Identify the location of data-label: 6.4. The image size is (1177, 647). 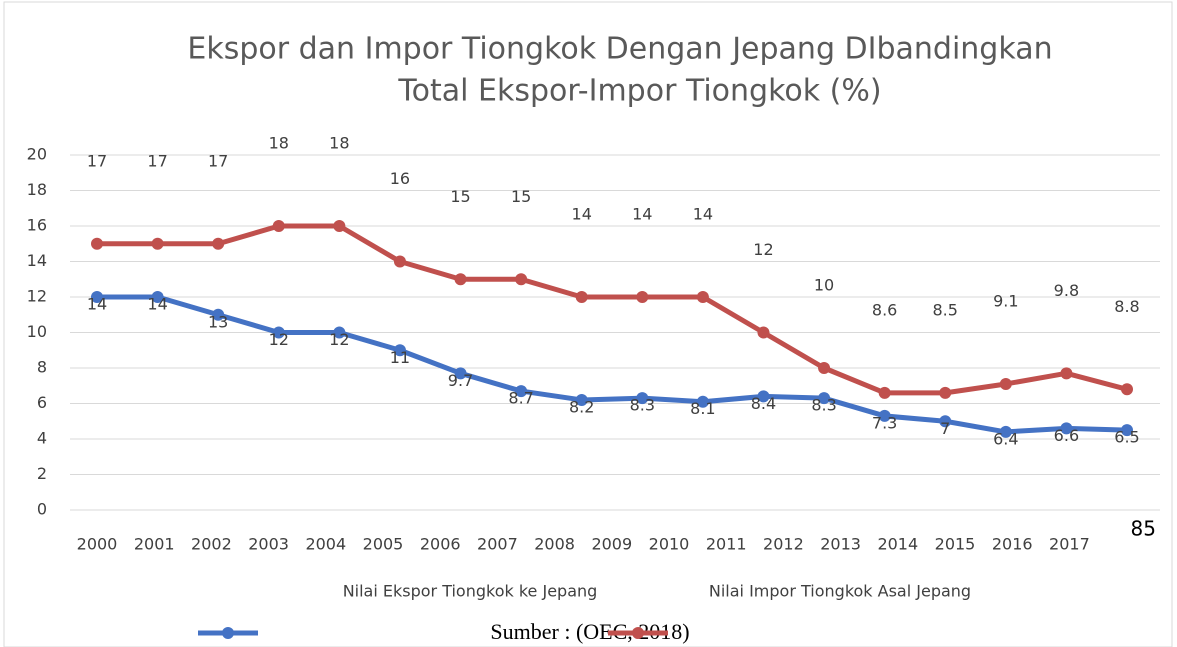
(1005, 438).